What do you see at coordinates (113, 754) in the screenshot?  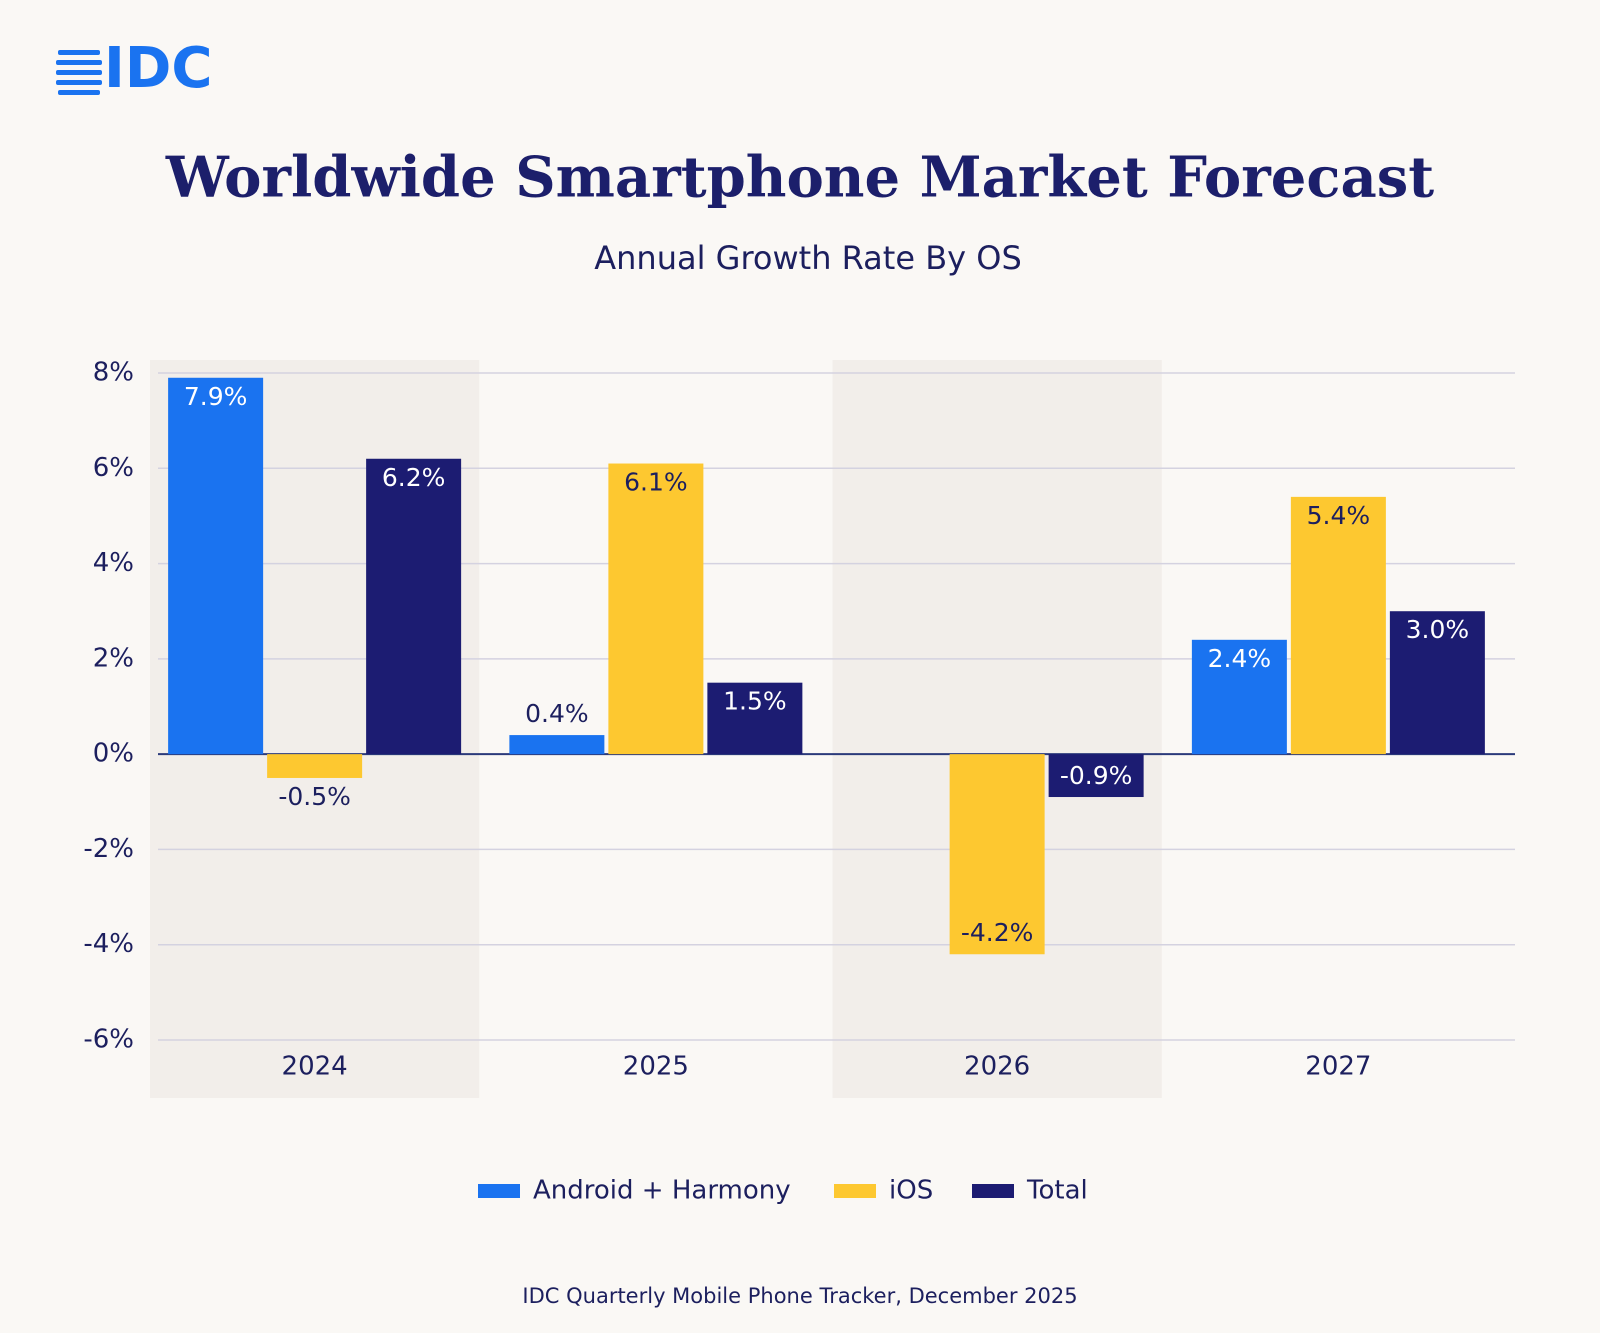 I see `y-tick-label: 0%` at bounding box center [113, 754].